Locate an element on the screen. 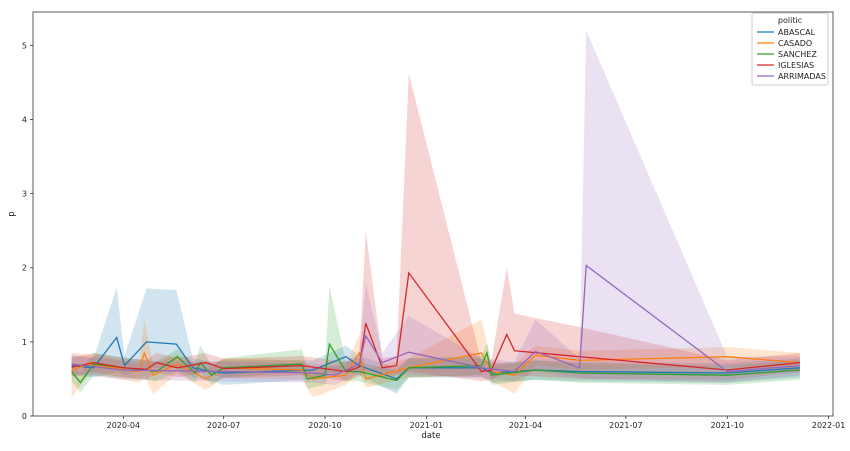 This screenshot has width=850, height=451. legend-title: politic is located at coordinates (790, 20).